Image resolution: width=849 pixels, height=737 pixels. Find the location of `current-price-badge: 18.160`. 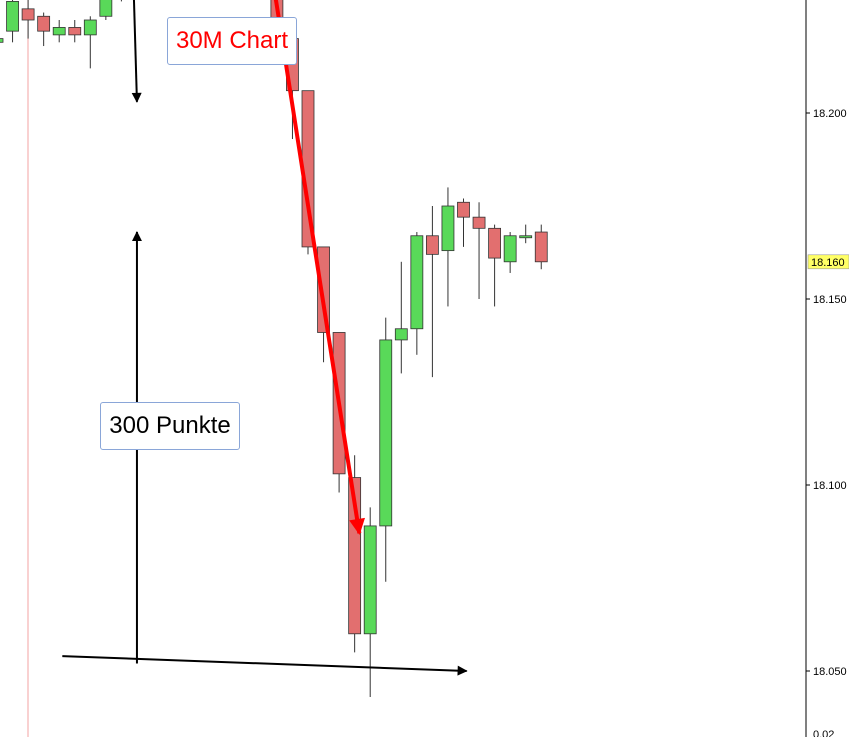

current-price-badge: 18.160 is located at coordinates (828, 262).